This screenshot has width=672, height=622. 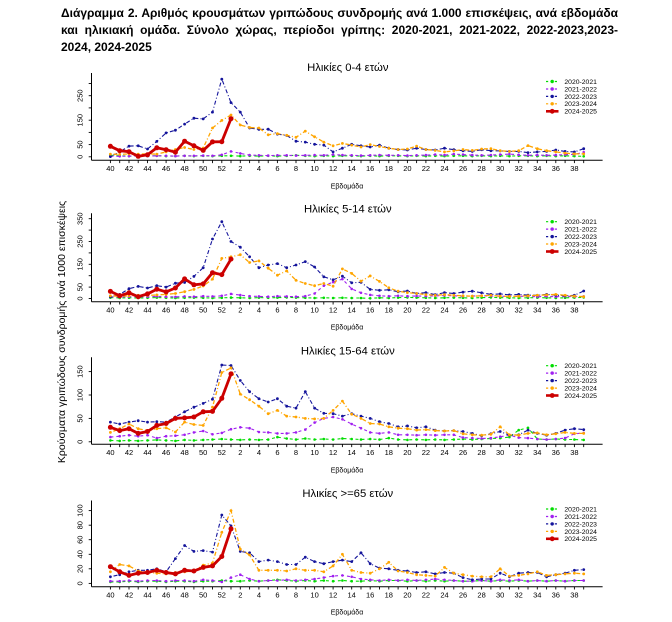 What do you see at coordinates (79, 540) in the screenshot?
I see `svg-text: 60` at bounding box center [79, 540].